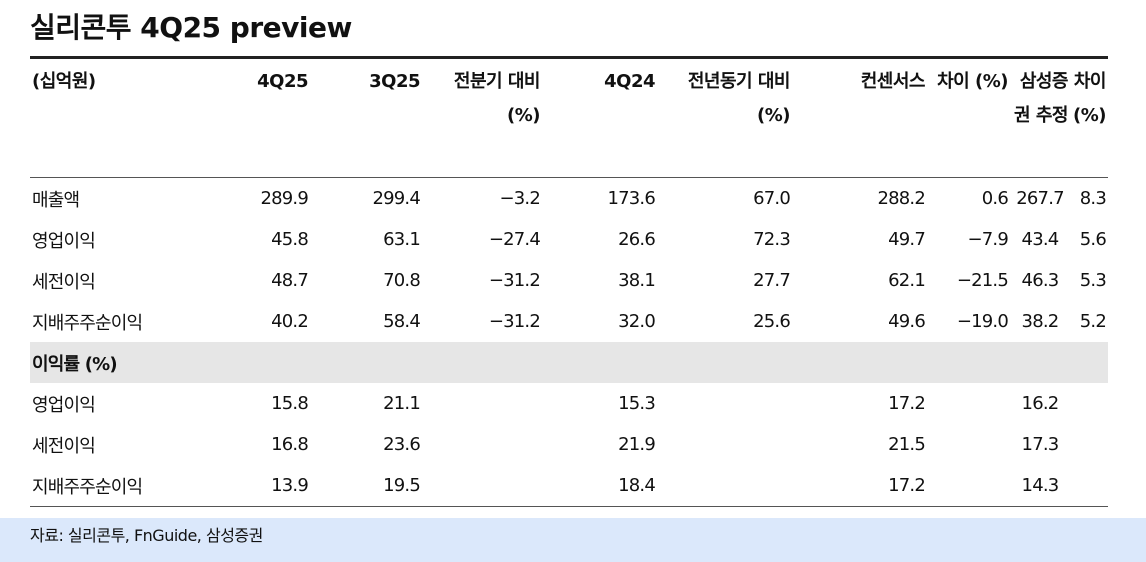 Image resolution: width=1146 pixels, height=562 pixels. What do you see at coordinates (497, 98) in the screenshot?
I see `header-cell: 전분기 대비 (%)` at bounding box center [497, 98].